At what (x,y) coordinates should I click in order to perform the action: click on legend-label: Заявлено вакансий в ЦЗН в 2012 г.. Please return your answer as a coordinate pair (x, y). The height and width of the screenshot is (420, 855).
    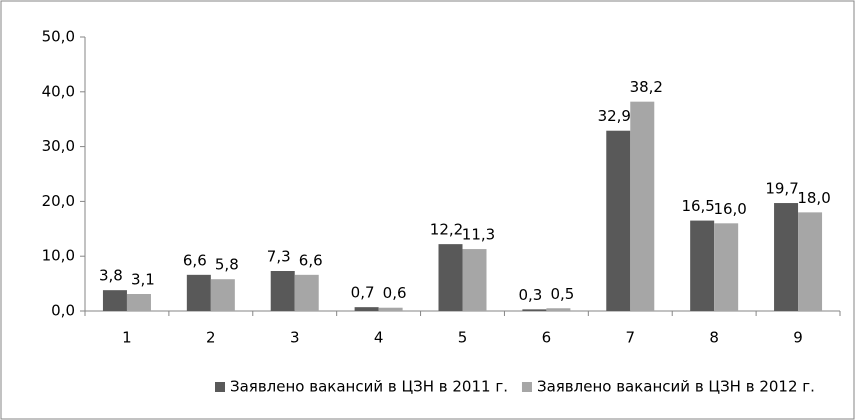
    Looking at the image, I should click on (676, 387).